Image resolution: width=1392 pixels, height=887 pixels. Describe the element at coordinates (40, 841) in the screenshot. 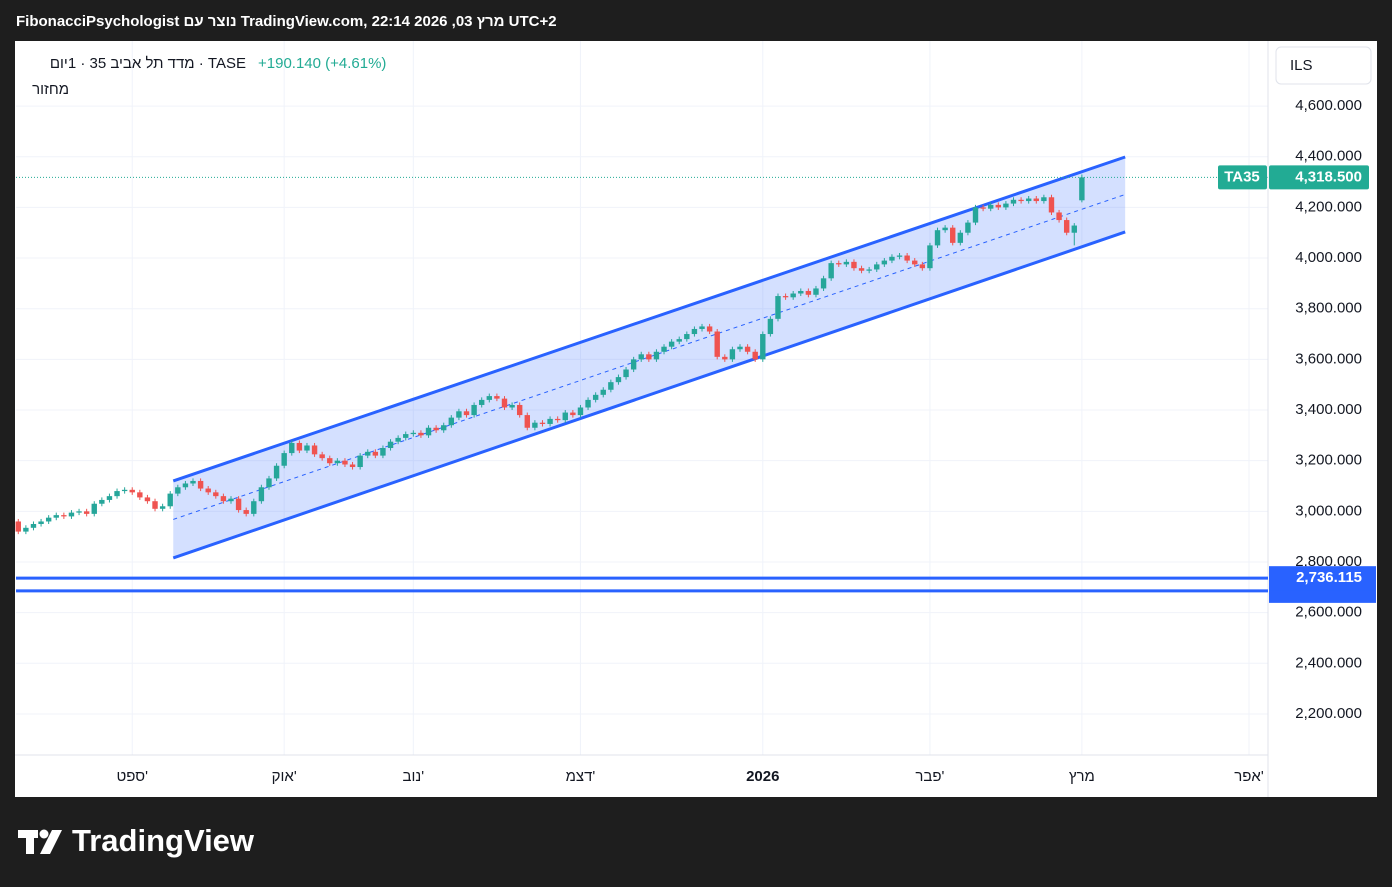

I see `logo-icon` at that location.